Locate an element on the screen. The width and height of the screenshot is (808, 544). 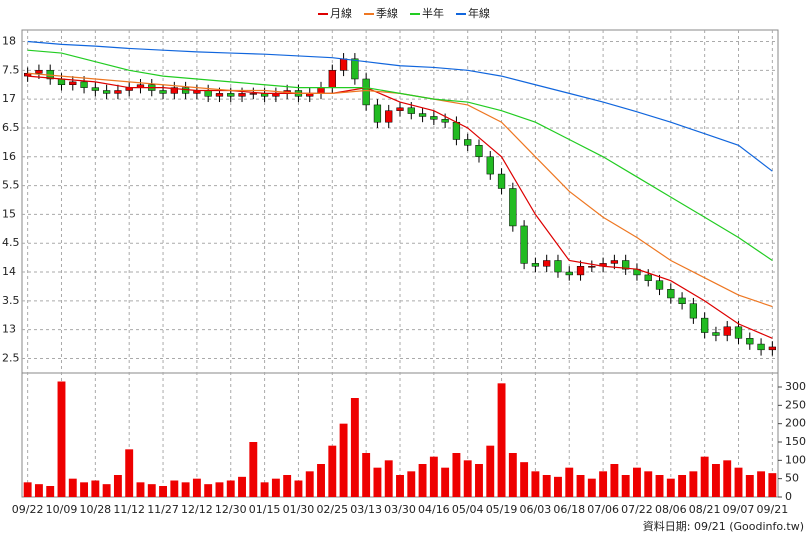
x-tick-label: 12/12 is located at coordinates (197, 509).